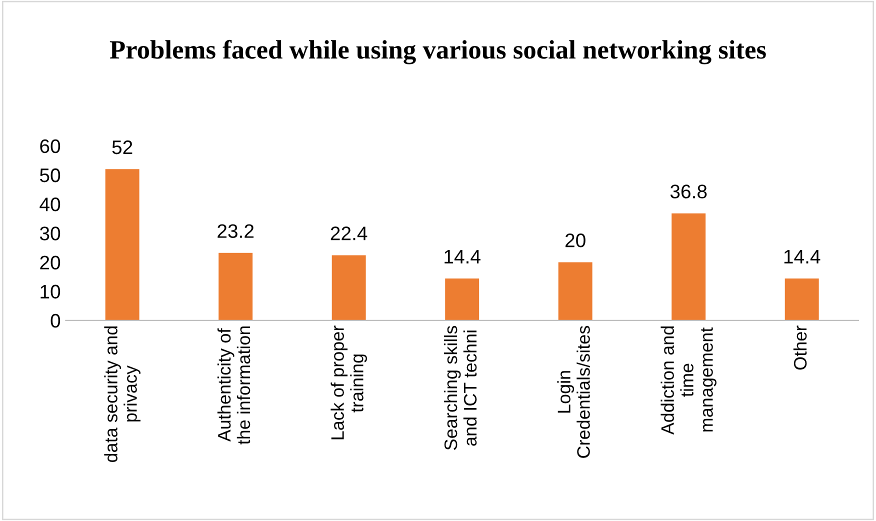 This screenshot has width=876, height=521. Describe the element at coordinates (50, 175) in the screenshot. I see `y-tick-label: 50` at that location.